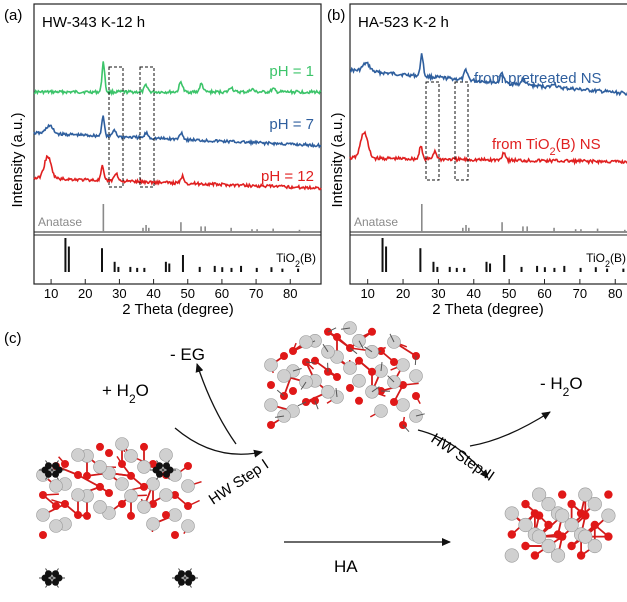 This screenshot has height=602, width=627. I want to click on panel-b-references, so click(503, 238).